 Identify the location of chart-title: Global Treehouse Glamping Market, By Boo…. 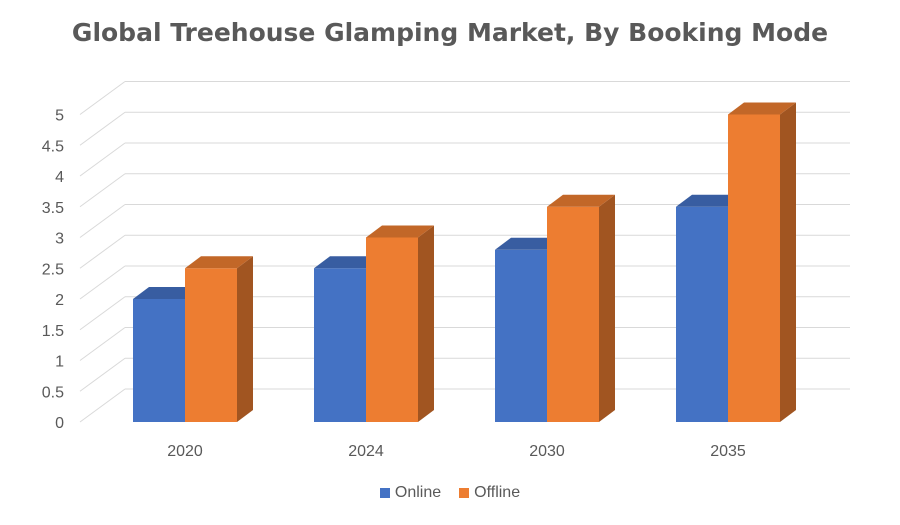
(450, 32).